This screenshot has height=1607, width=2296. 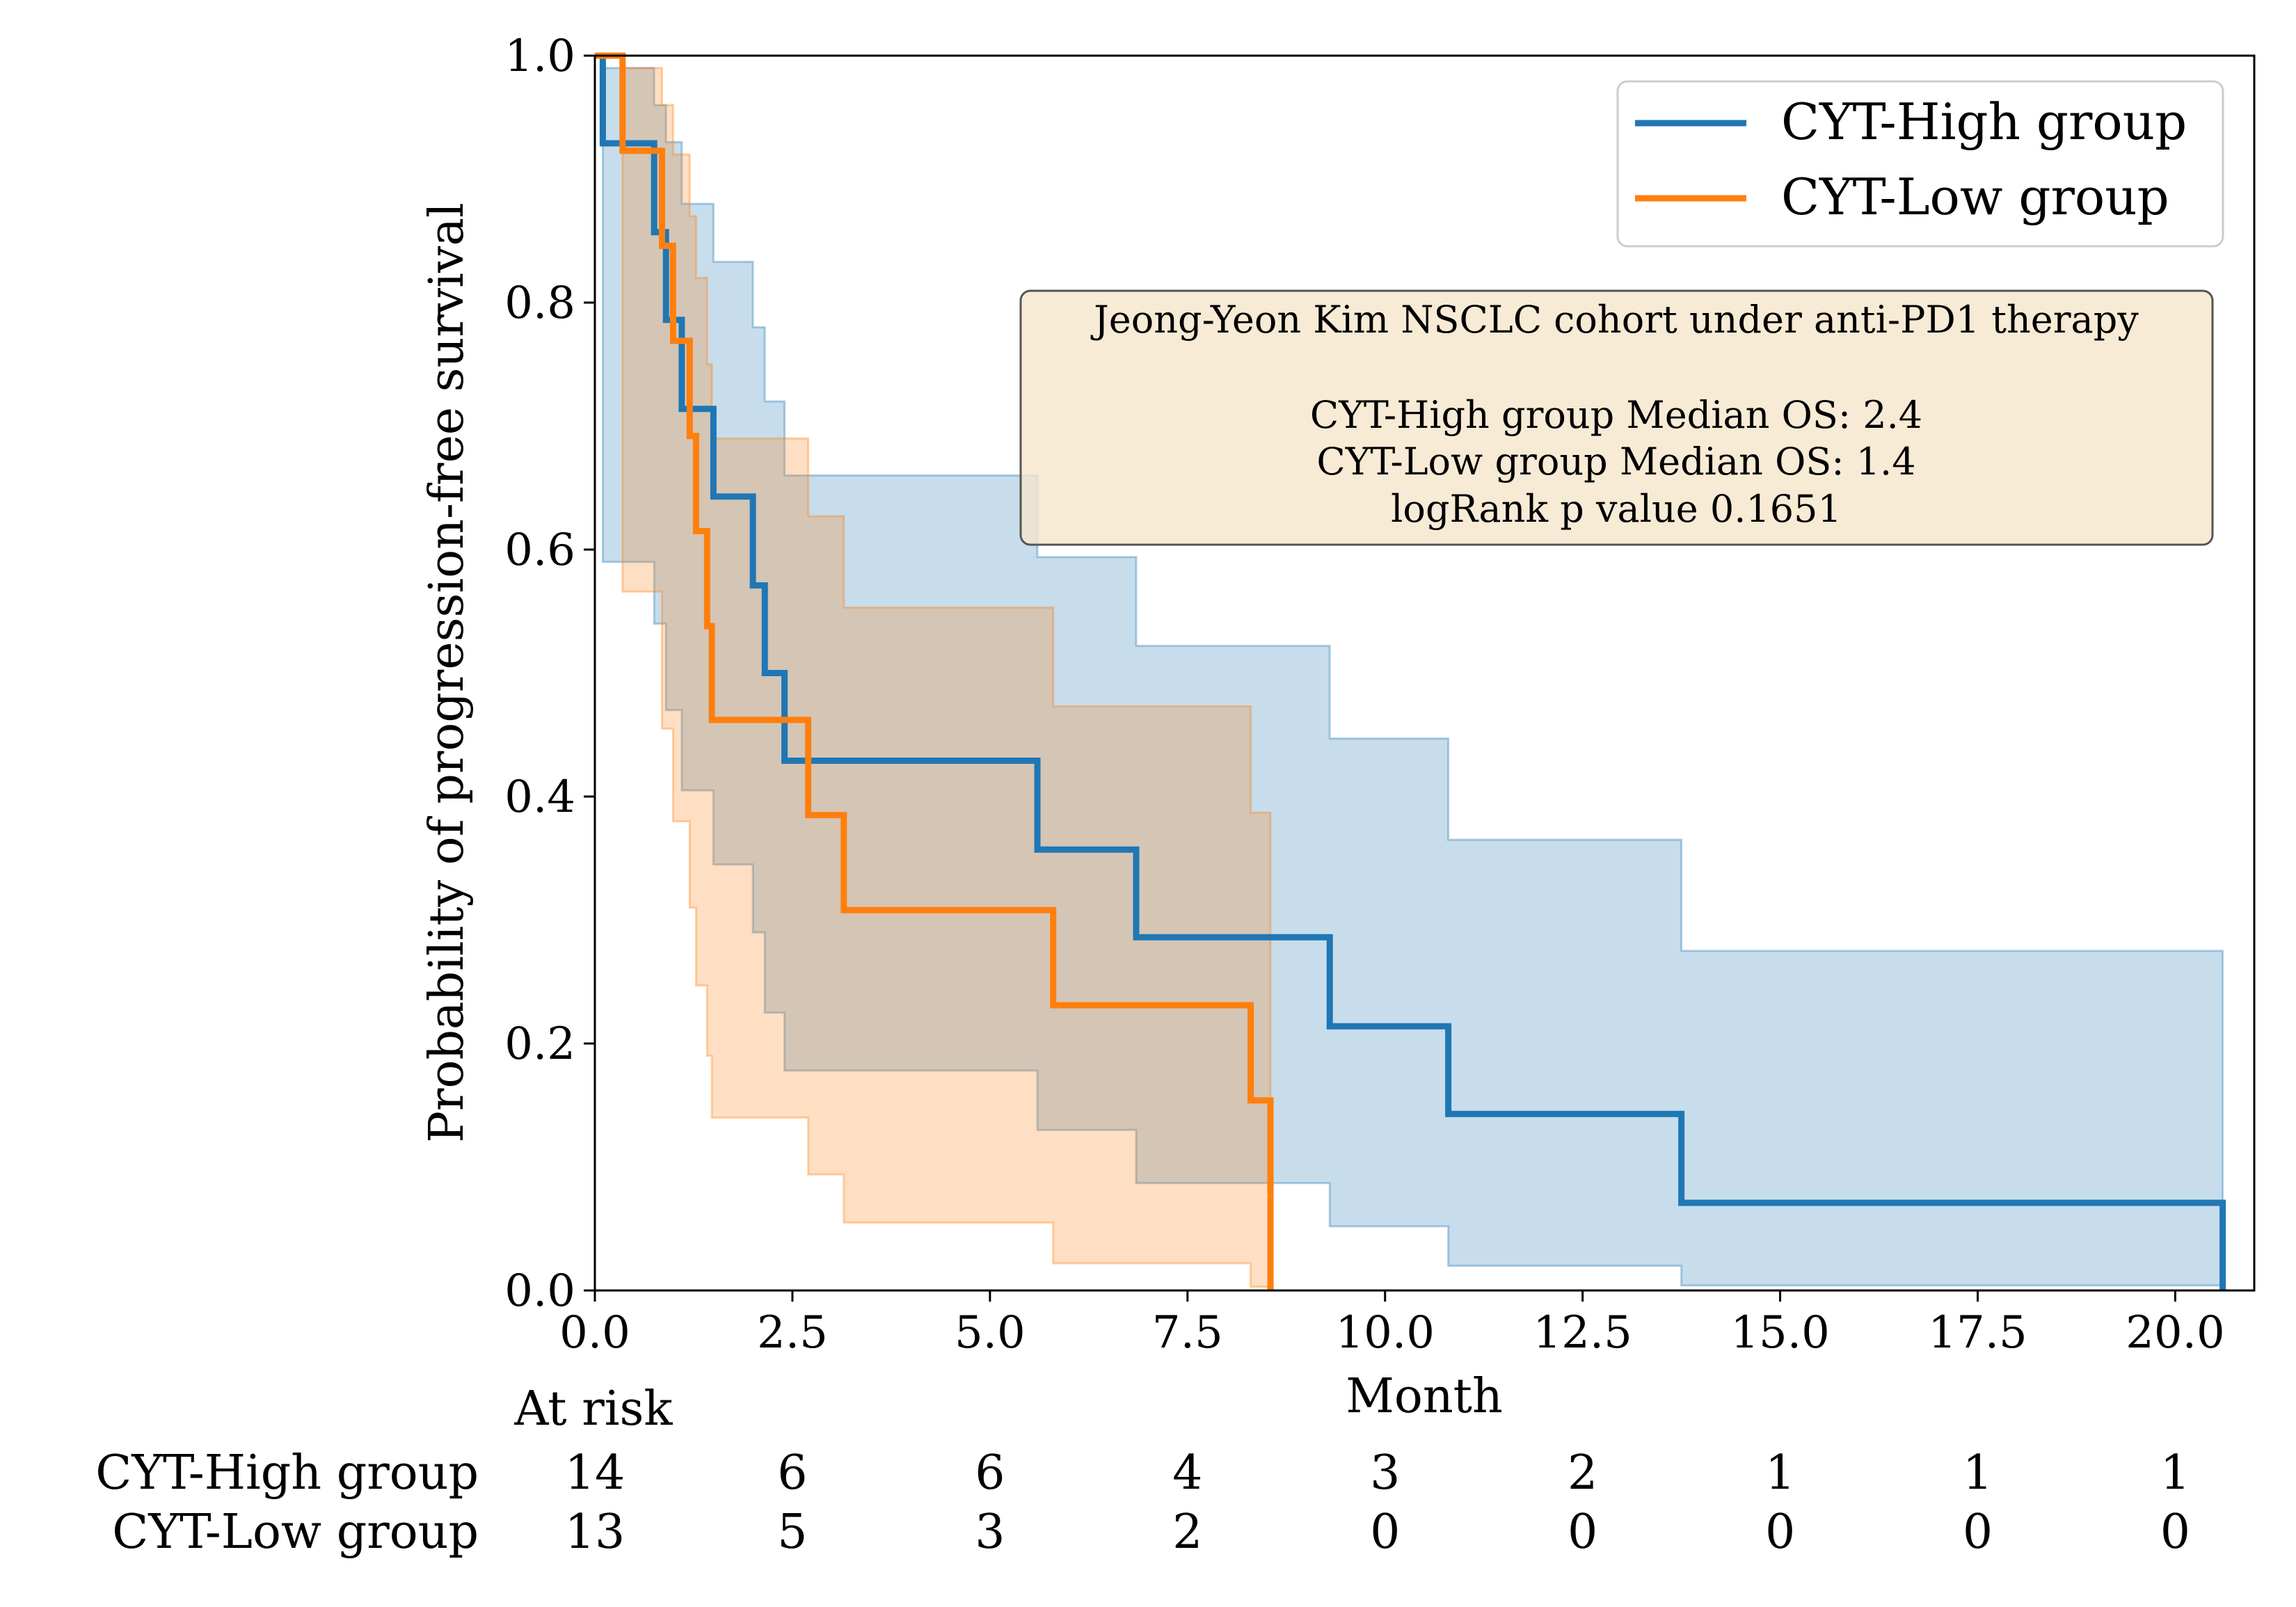 What do you see at coordinates (1385, 1333) in the screenshot?
I see `x-tick-label: 10.0` at bounding box center [1385, 1333].